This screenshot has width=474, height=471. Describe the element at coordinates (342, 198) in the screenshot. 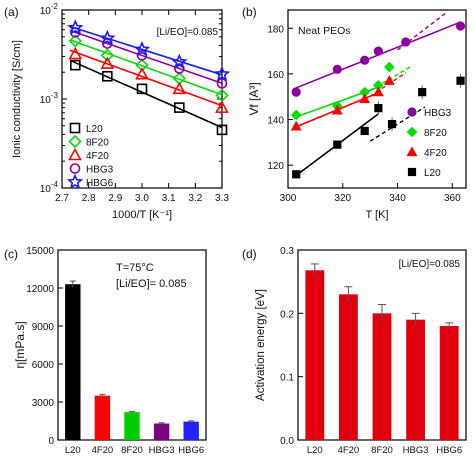

I see `x-tick-label: 320` at that location.